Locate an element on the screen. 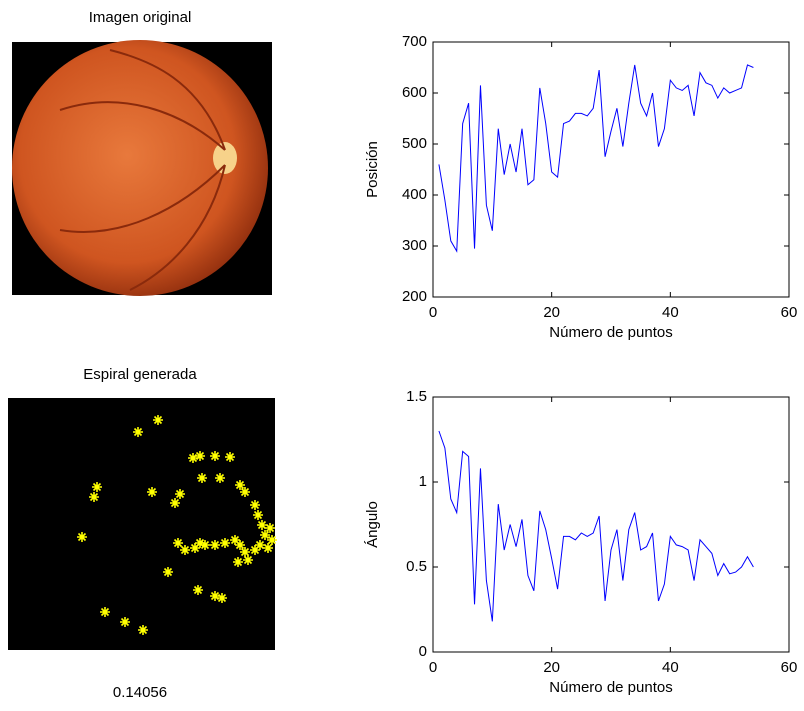 The image size is (804, 711). y-tick-label: 400 is located at coordinates (414, 194).